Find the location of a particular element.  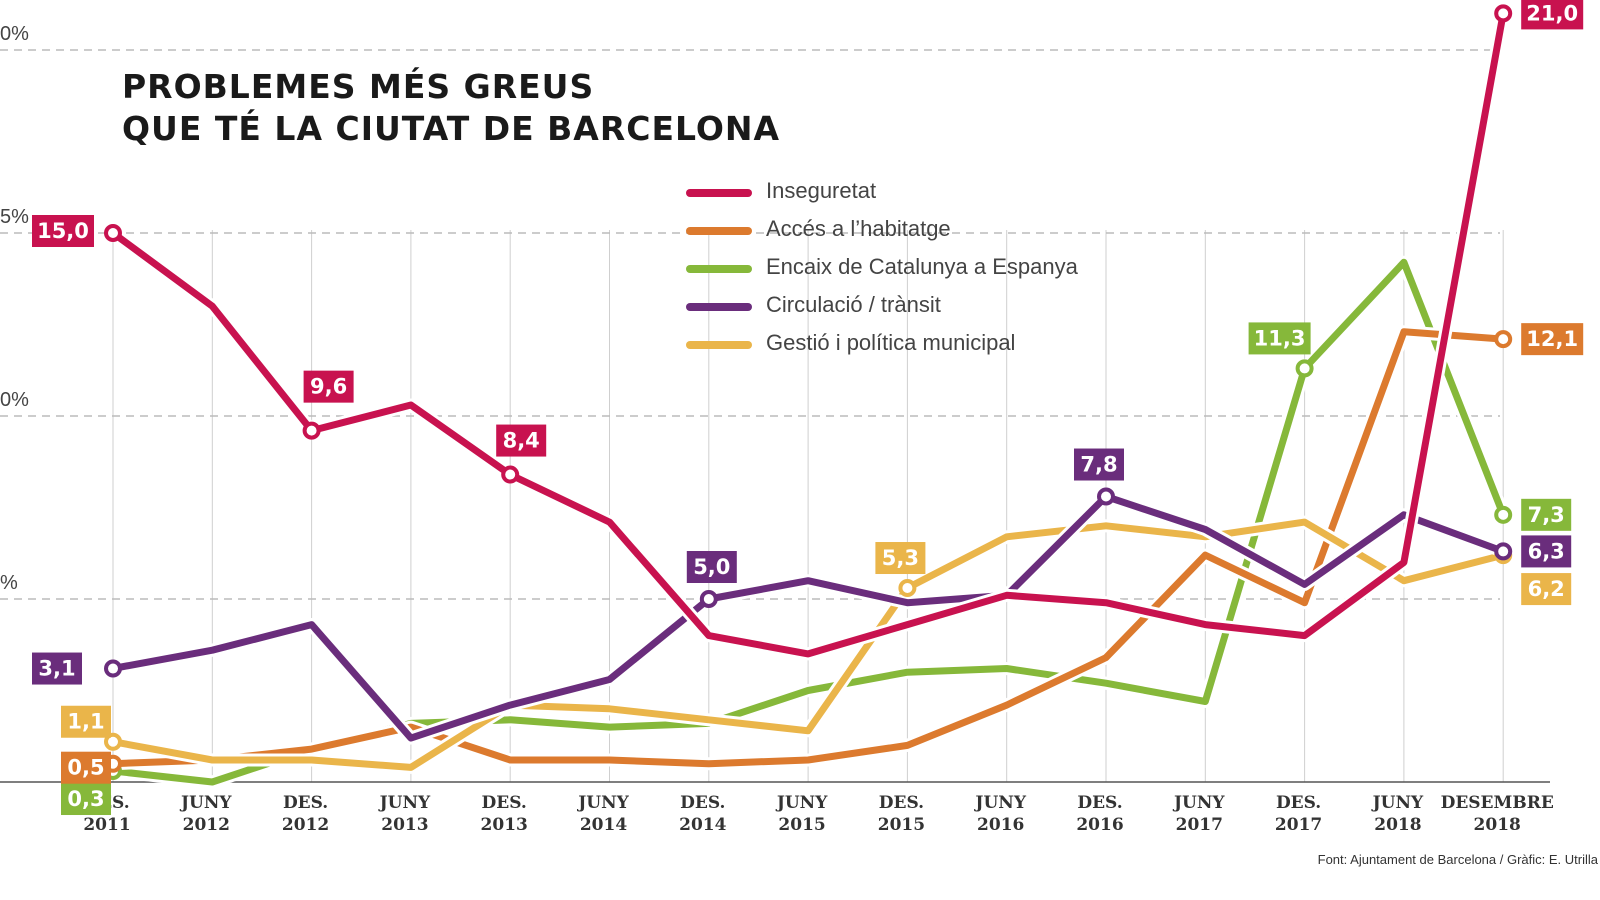

legend-item-habitatge: Accés a l’habitatge is located at coordinates (896, 231).